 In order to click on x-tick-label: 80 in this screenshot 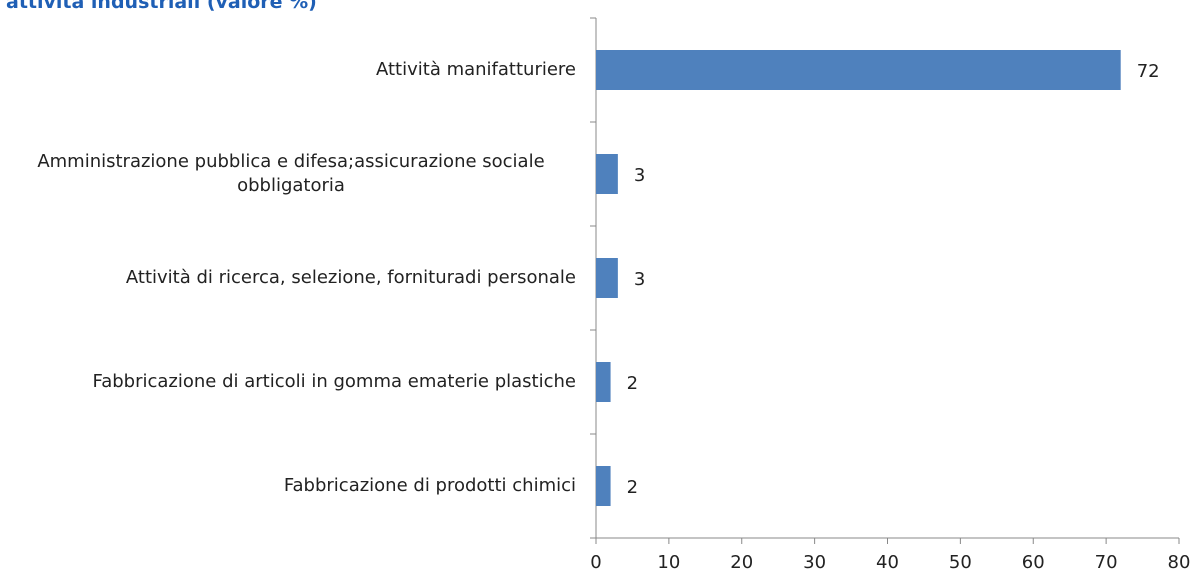, I will do `click(1179, 562)`.